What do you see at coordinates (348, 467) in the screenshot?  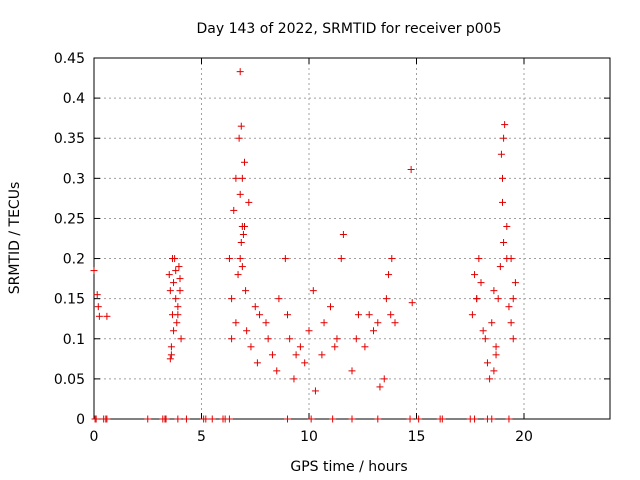 I see `x-axis-label: GPS time / hours` at bounding box center [348, 467].